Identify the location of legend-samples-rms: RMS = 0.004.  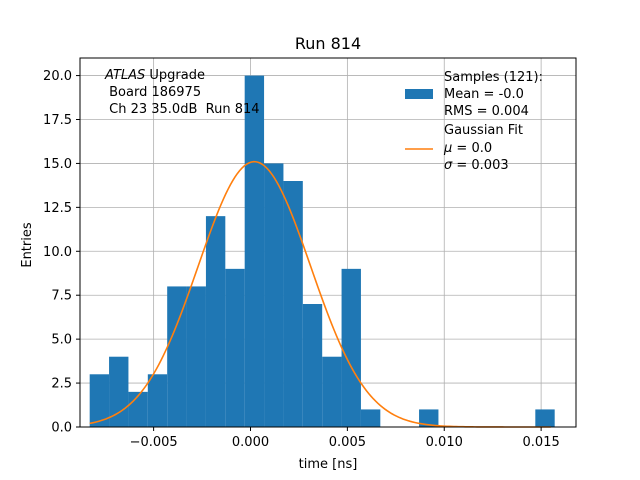
(486, 111).